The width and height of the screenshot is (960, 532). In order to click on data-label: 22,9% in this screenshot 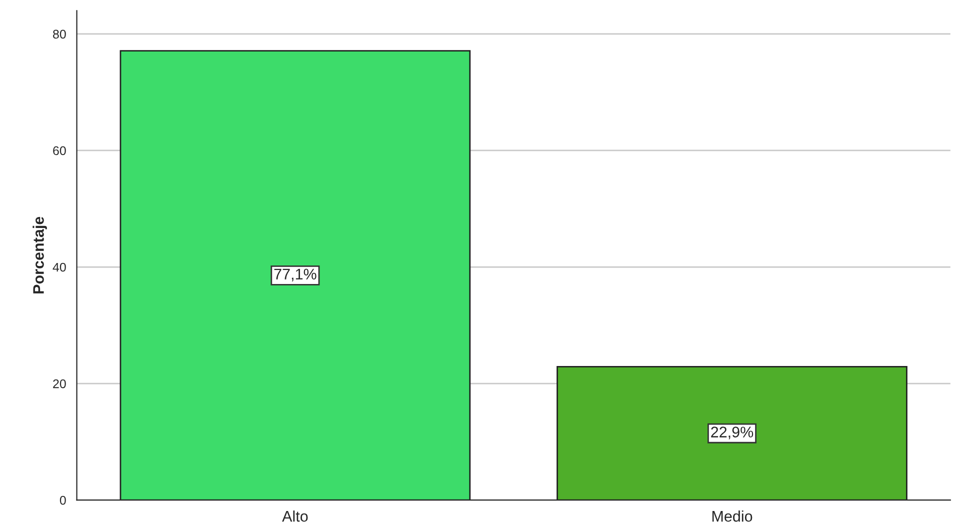, I will do `click(732, 433)`.